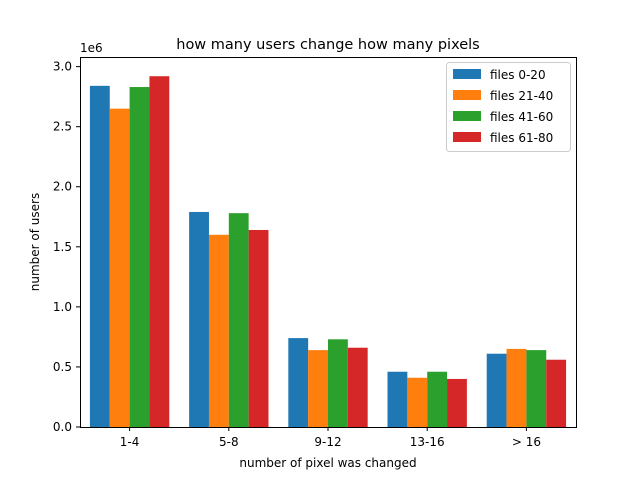 The image size is (640, 480). Describe the element at coordinates (327, 442) in the screenshot. I see `x-tick-label: 9-12` at that location.